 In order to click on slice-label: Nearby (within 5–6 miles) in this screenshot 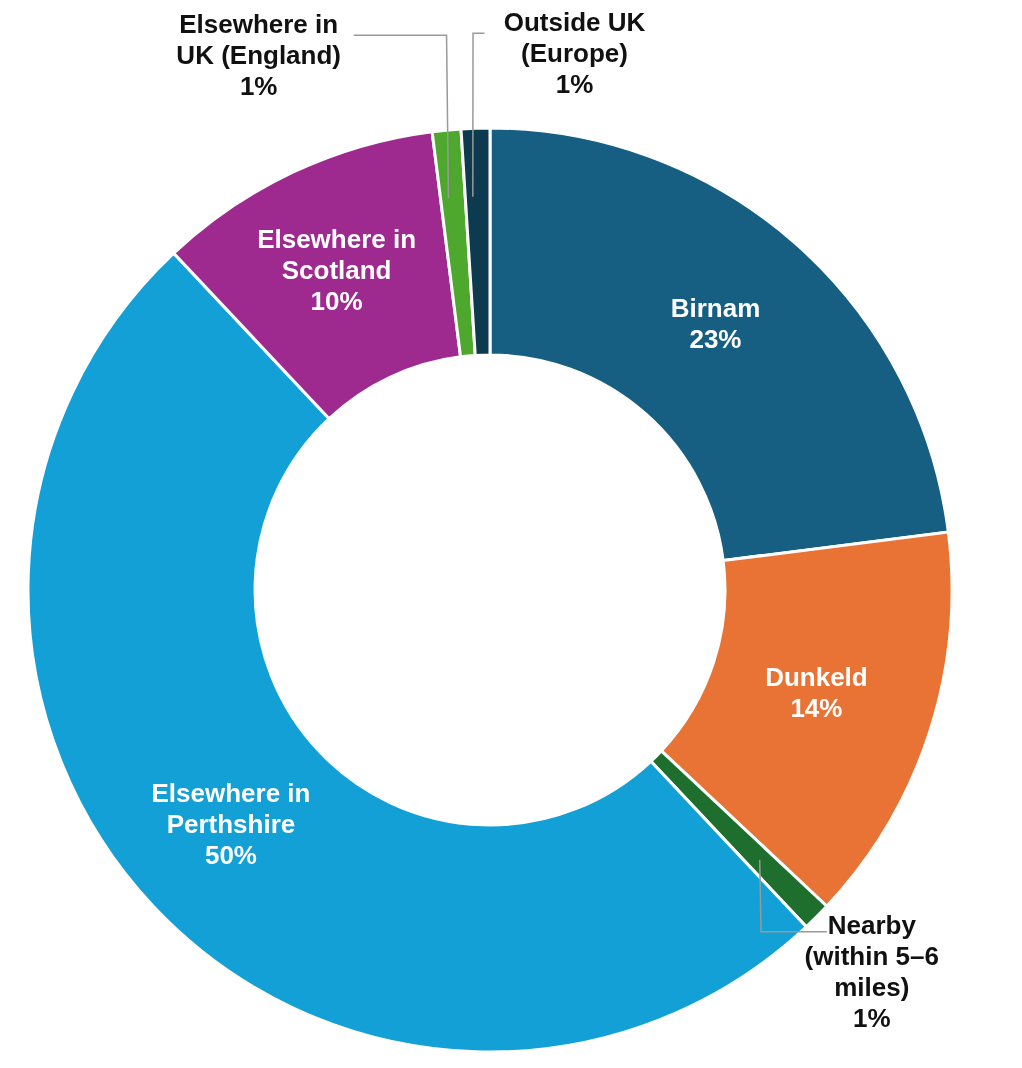, I will do `click(871, 956)`.